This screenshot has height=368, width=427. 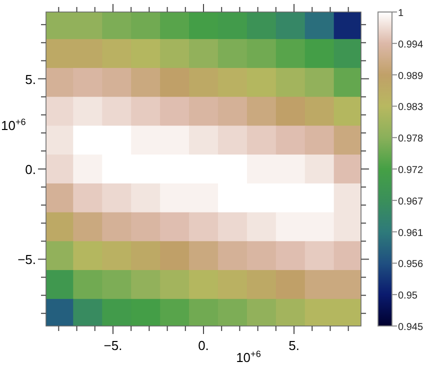 I want to click on color-bar-label: 0.95, so click(x=408, y=296).